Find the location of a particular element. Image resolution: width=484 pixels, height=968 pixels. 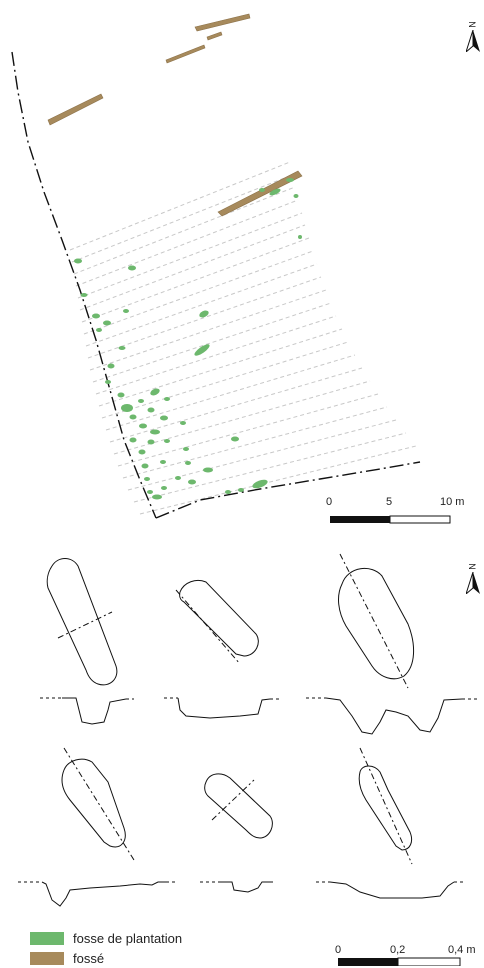

bottom-scale-label-04: 0,4 m is located at coordinates (462, 950).